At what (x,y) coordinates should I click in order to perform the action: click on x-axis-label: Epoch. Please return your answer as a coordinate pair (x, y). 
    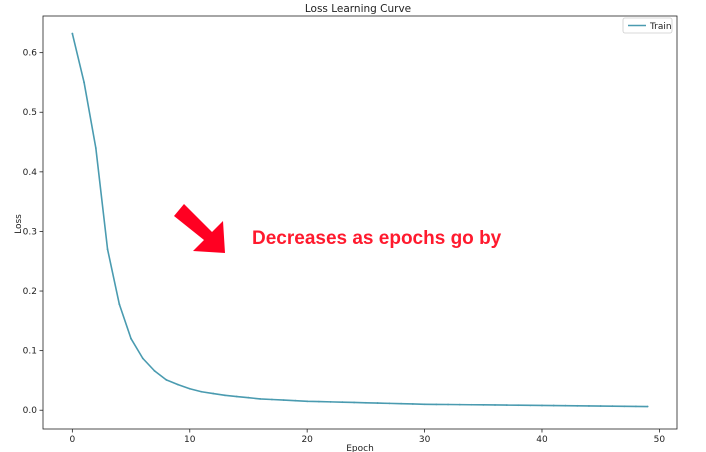
    Looking at the image, I should click on (360, 448).